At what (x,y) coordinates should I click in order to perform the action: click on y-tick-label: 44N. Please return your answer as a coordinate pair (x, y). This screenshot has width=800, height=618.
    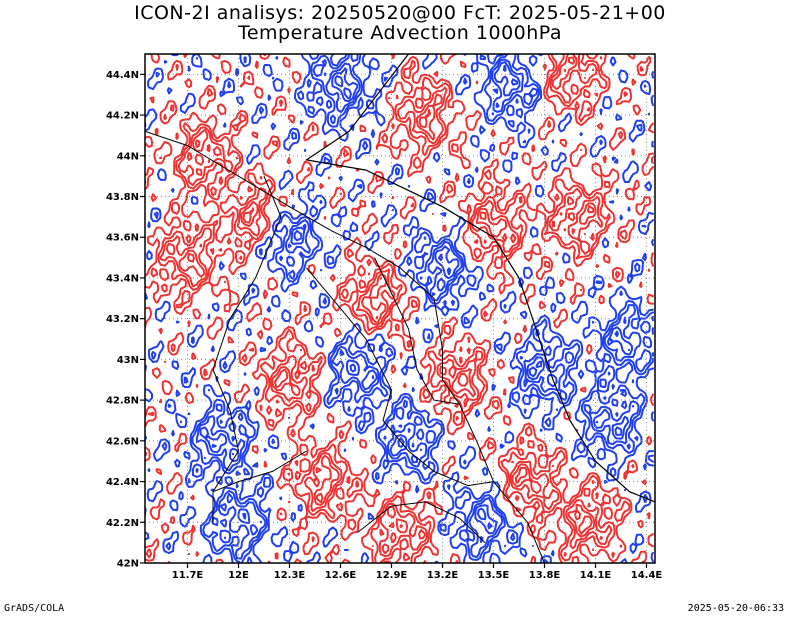
    Looking at the image, I should click on (128, 156).